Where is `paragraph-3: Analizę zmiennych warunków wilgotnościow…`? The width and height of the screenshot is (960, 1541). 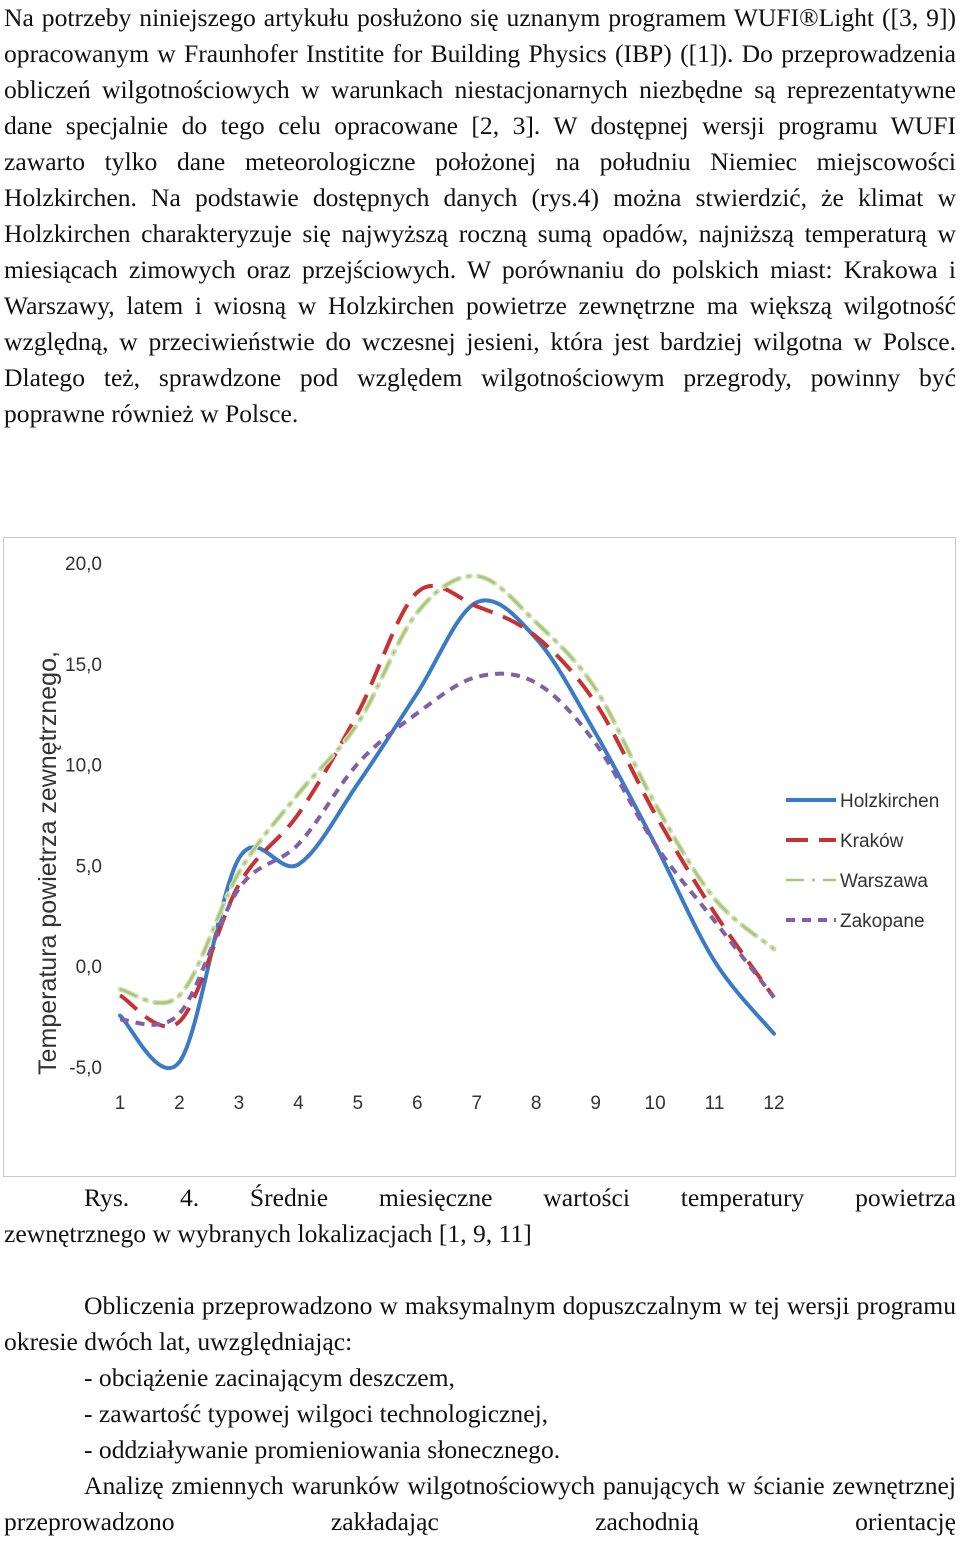
paragraph-3: Analizę zmiennych warunków wilgotnościow… is located at coordinates (480, 1503).